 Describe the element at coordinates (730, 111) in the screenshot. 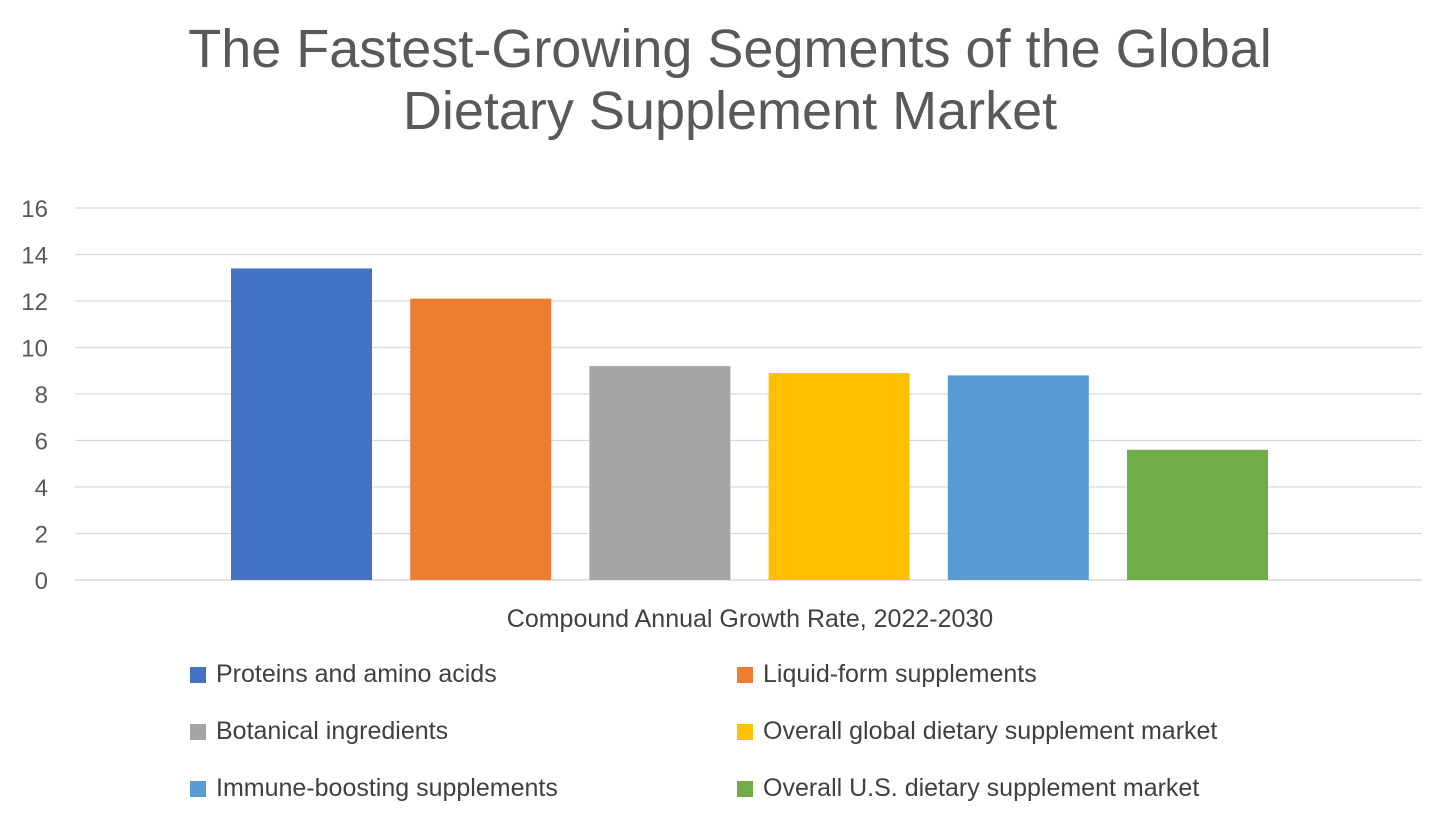

I see `chart-title-line-2: Dietary Supplement Market` at that location.